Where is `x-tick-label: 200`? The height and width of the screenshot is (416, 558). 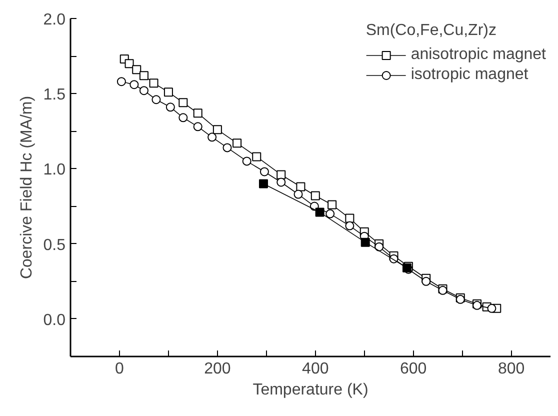 x-tick-label: 200 is located at coordinates (217, 369).